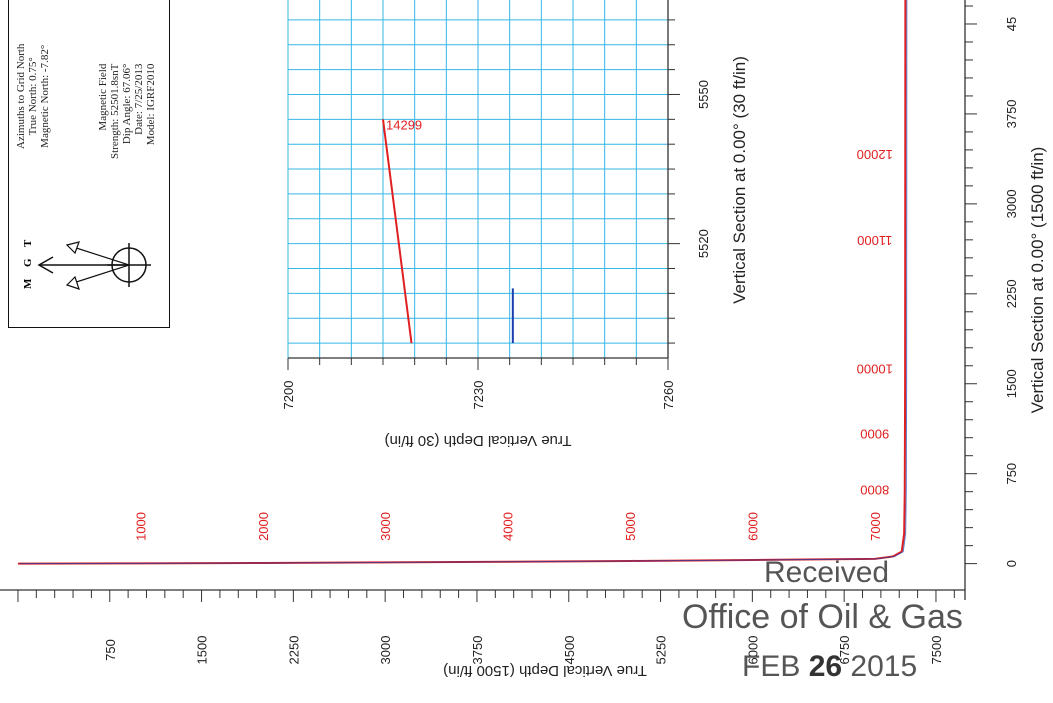 The image size is (1053, 703). What do you see at coordinates (630, 526) in the screenshot?
I see `md-label: 5000` at bounding box center [630, 526].